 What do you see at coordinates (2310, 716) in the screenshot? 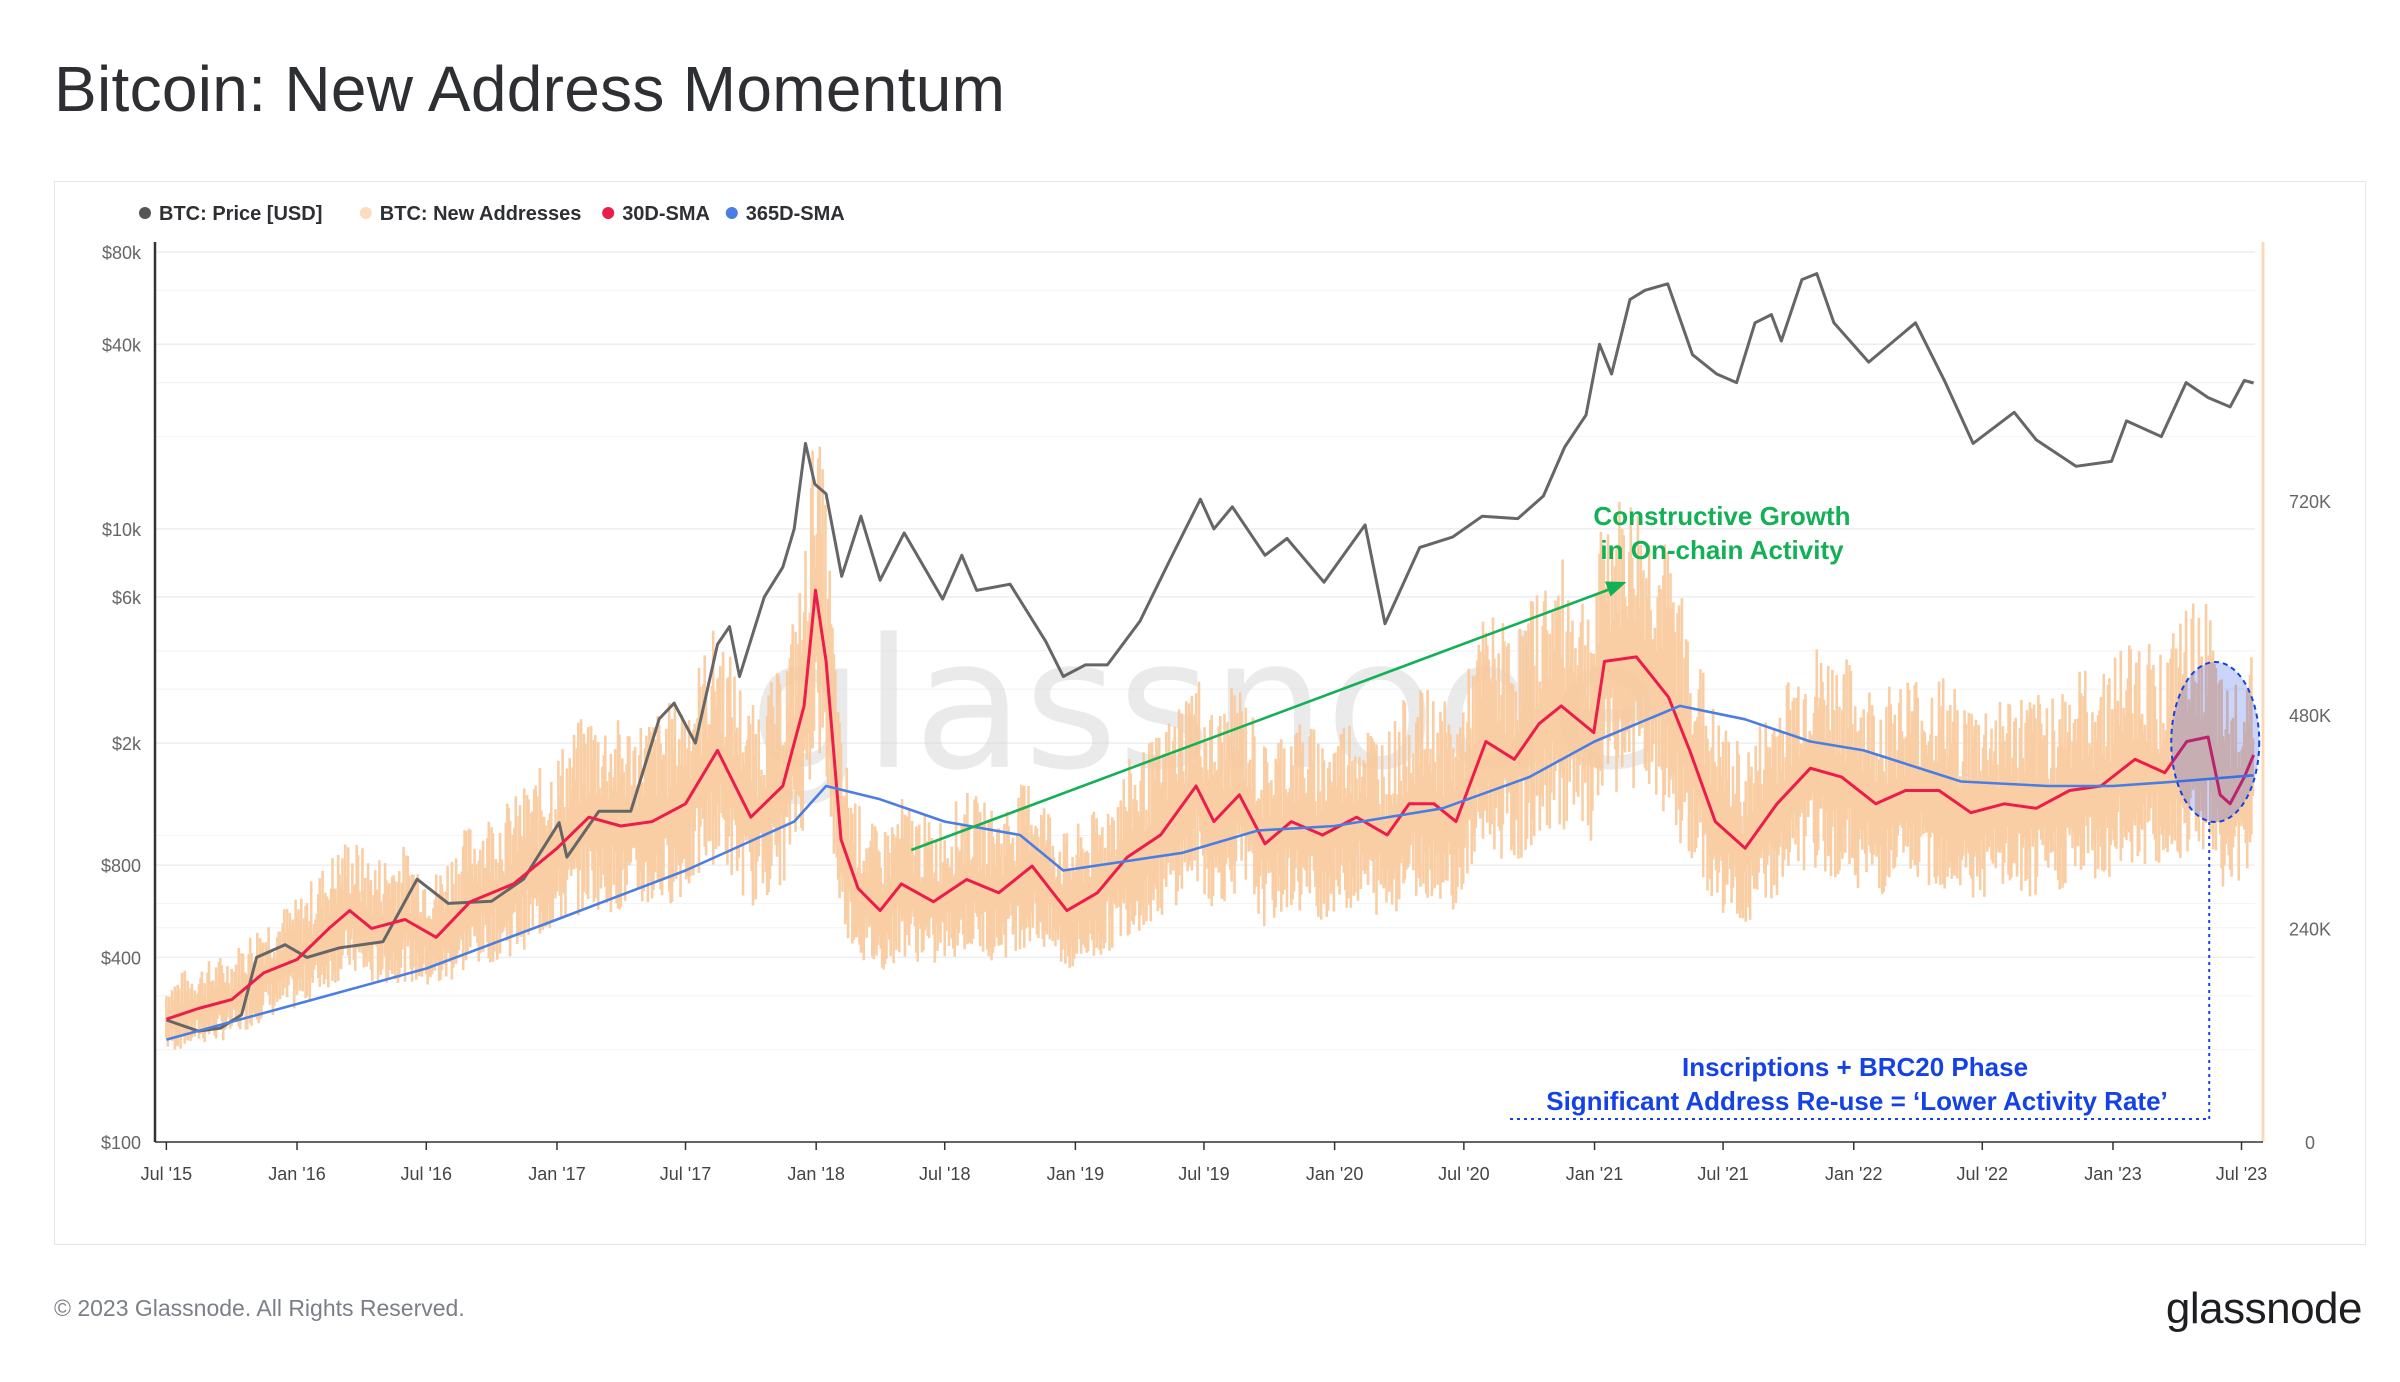
I see `y-right-tick-1: 480K` at bounding box center [2310, 716].